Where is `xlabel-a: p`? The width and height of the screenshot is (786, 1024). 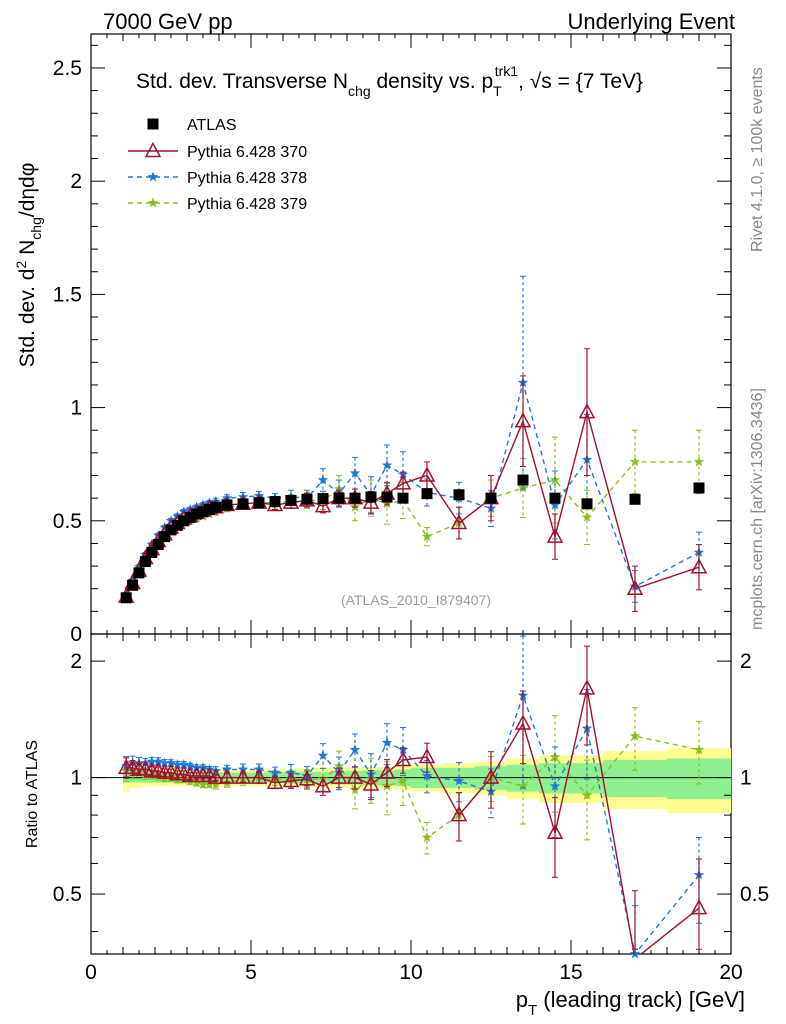 xlabel-a: p is located at coordinates (522, 999).